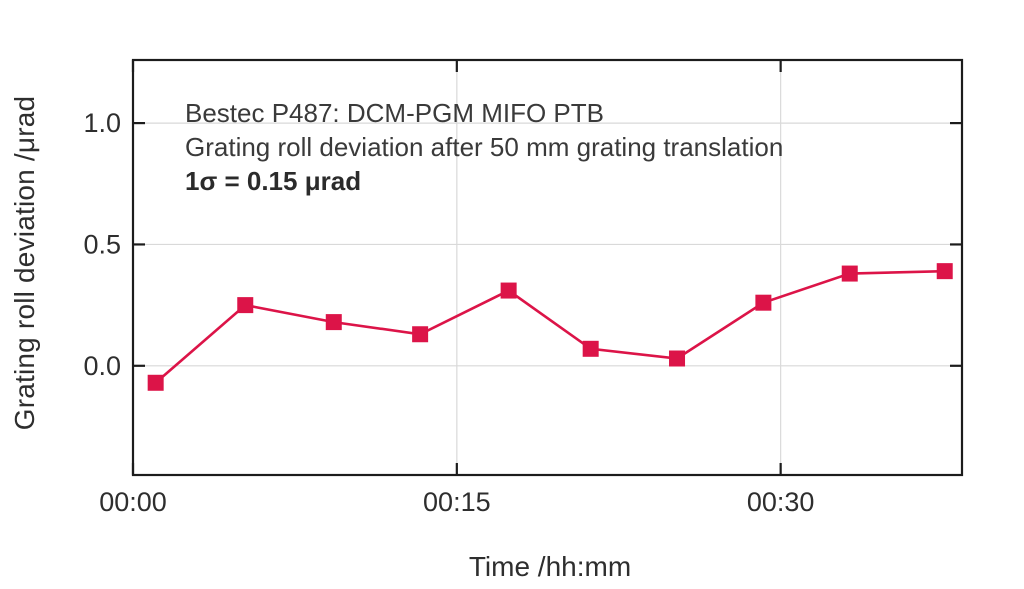 The height and width of the screenshot is (589, 1024). What do you see at coordinates (457, 502) in the screenshot?
I see `x-tick-label: 00:15` at bounding box center [457, 502].